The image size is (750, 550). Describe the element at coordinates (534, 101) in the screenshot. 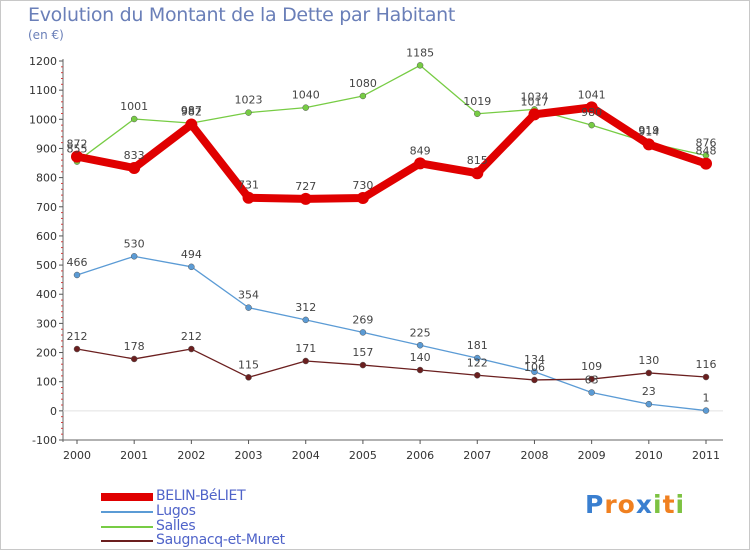

I see `data-label-belin-beliet: 1017` at that location.